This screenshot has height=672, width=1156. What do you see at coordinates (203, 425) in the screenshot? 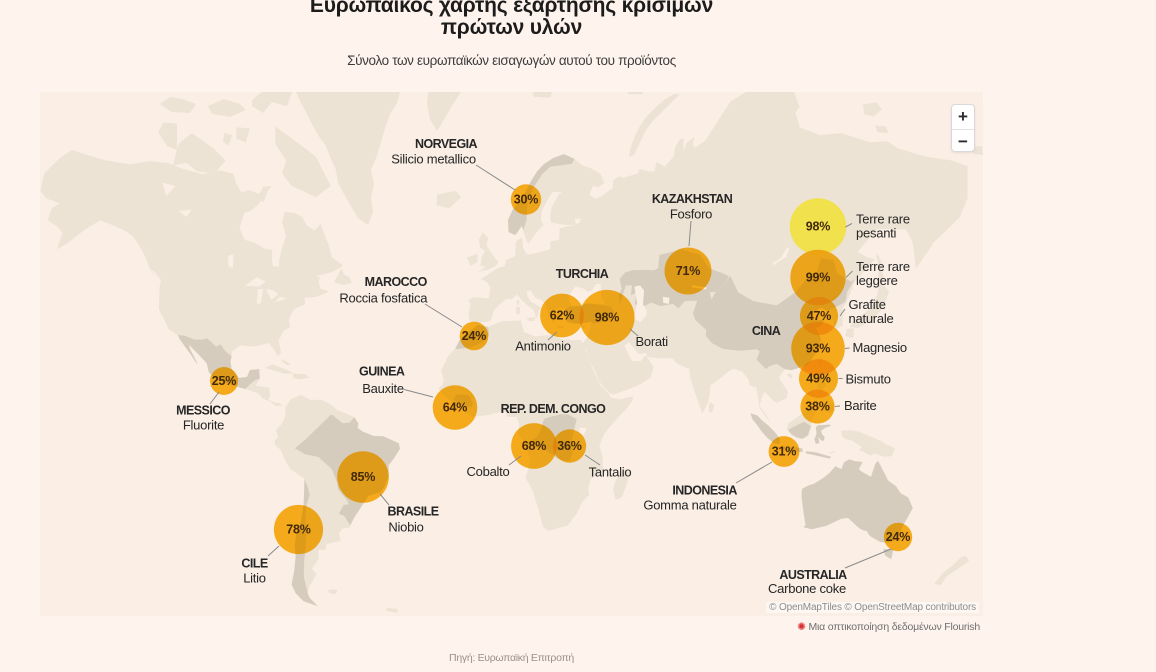
I see `svg-text: Fluorite` at bounding box center [203, 425].